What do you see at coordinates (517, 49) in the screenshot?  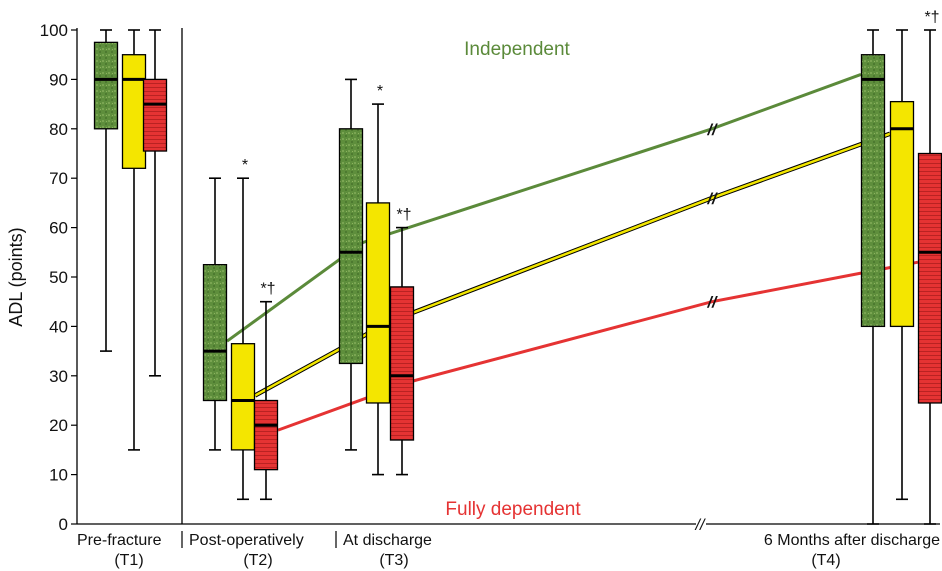 I see `region-label-independent: Independent` at bounding box center [517, 49].